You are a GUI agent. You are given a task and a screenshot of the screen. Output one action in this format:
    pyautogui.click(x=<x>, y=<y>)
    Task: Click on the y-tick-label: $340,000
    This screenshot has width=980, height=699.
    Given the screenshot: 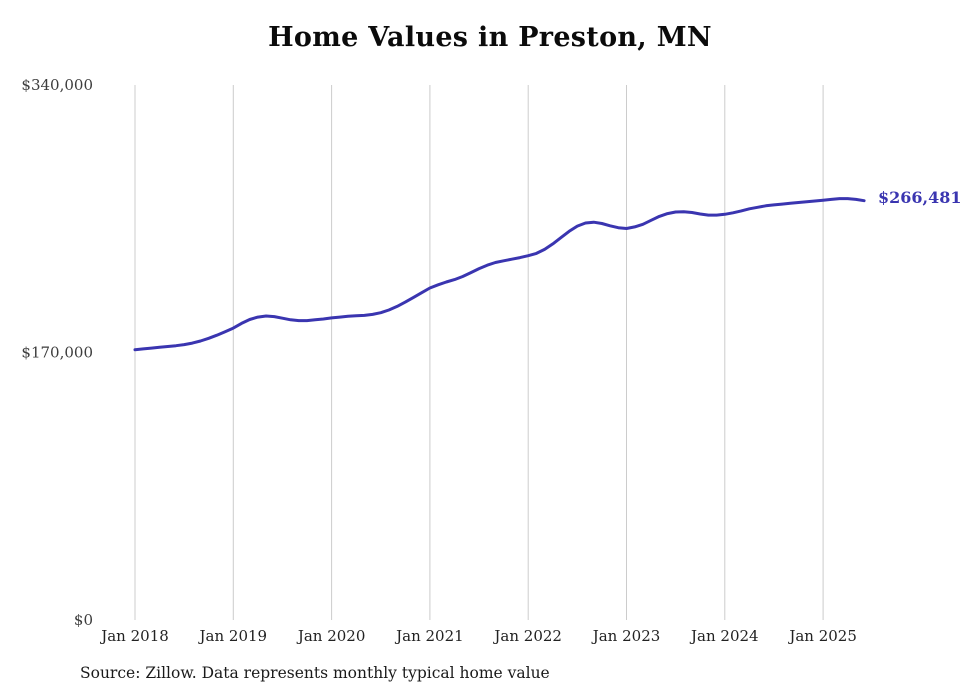 What is the action you would take?
    pyautogui.click(x=57, y=85)
    